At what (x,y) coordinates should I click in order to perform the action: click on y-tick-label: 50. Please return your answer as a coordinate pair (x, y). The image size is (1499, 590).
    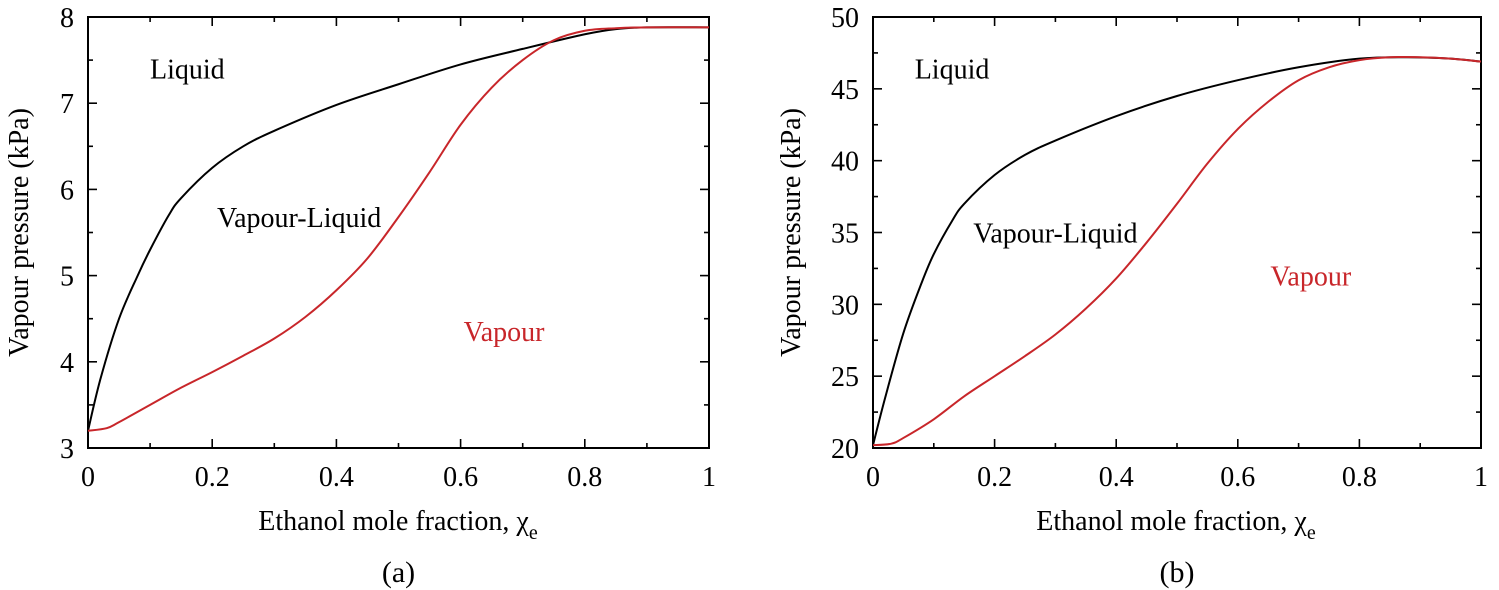
    Looking at the image, I should click on (845, 18).